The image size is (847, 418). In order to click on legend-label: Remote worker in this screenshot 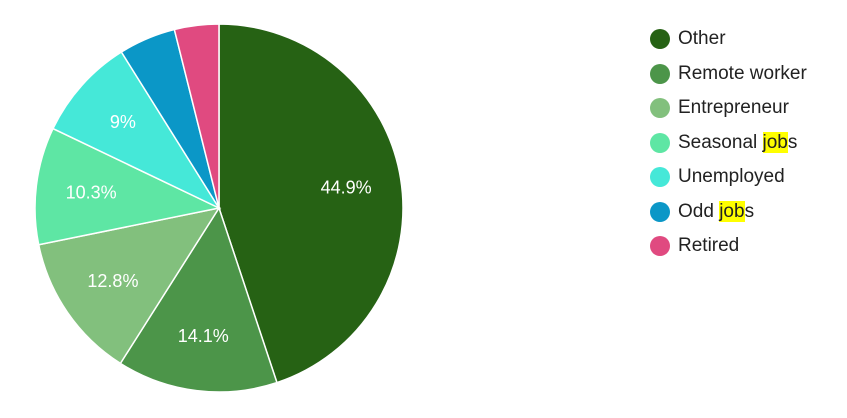, I will do `click(742, 73)`.